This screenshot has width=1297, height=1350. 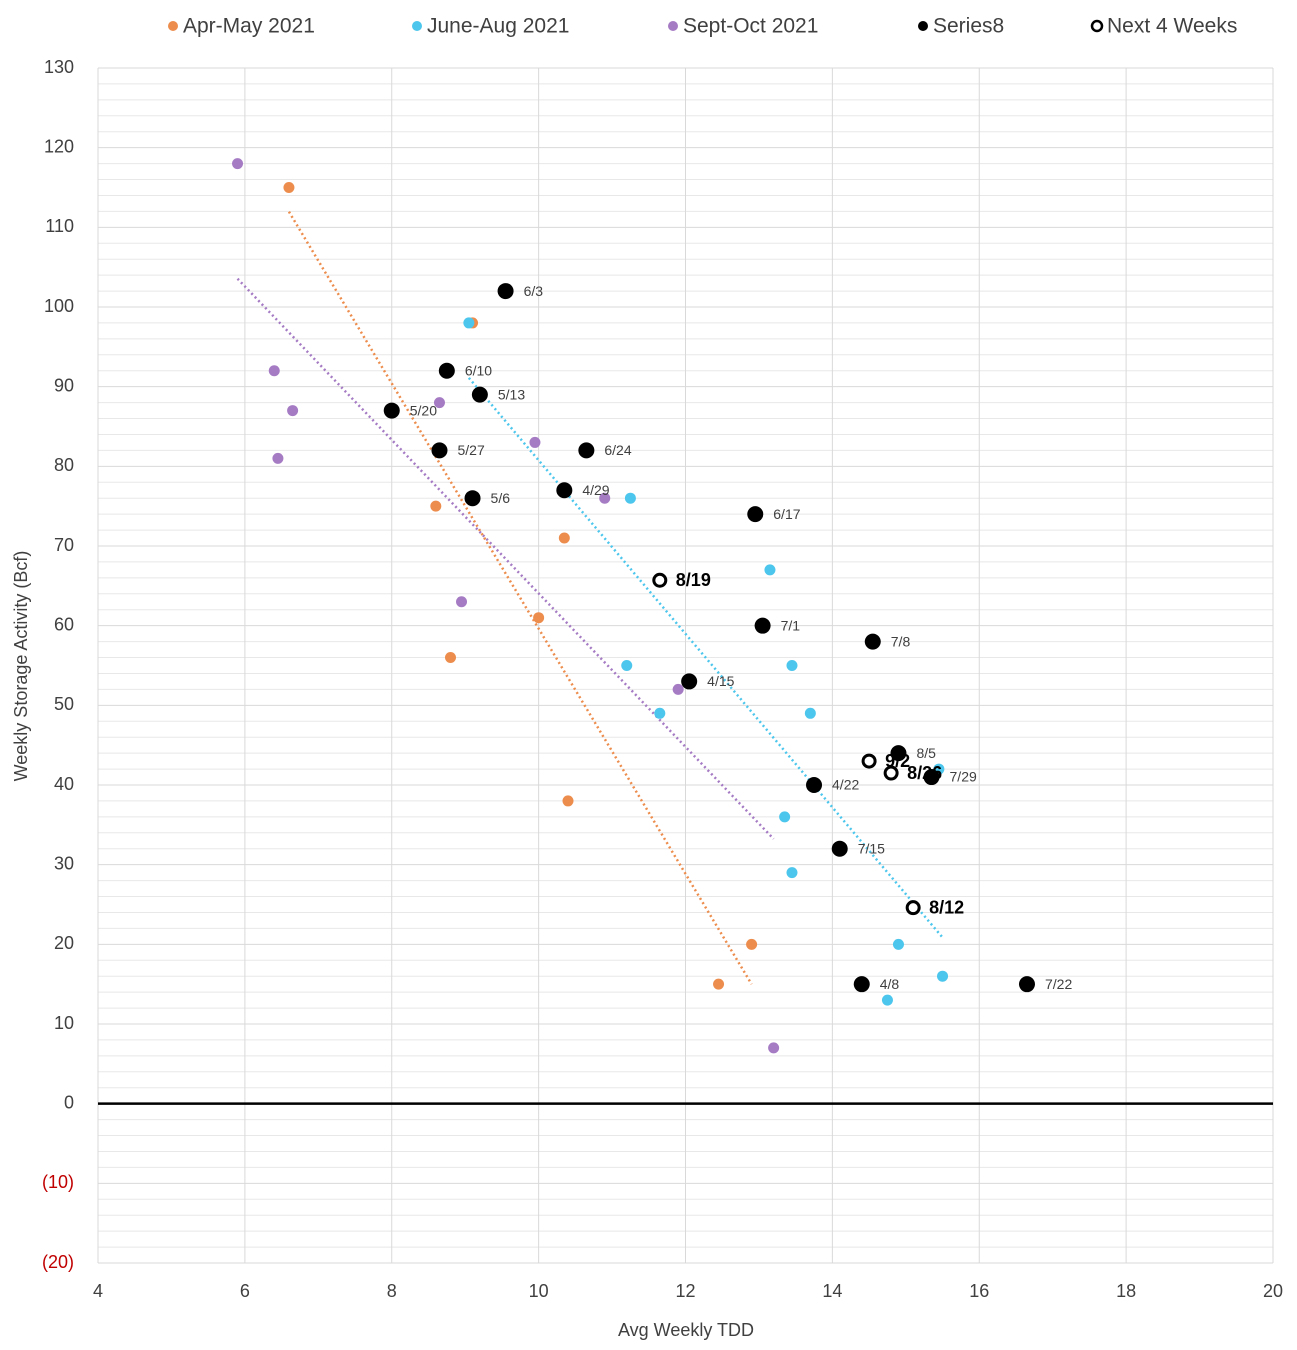 I want to click on y-tick-label: 0, so click(x=69, y=1102).